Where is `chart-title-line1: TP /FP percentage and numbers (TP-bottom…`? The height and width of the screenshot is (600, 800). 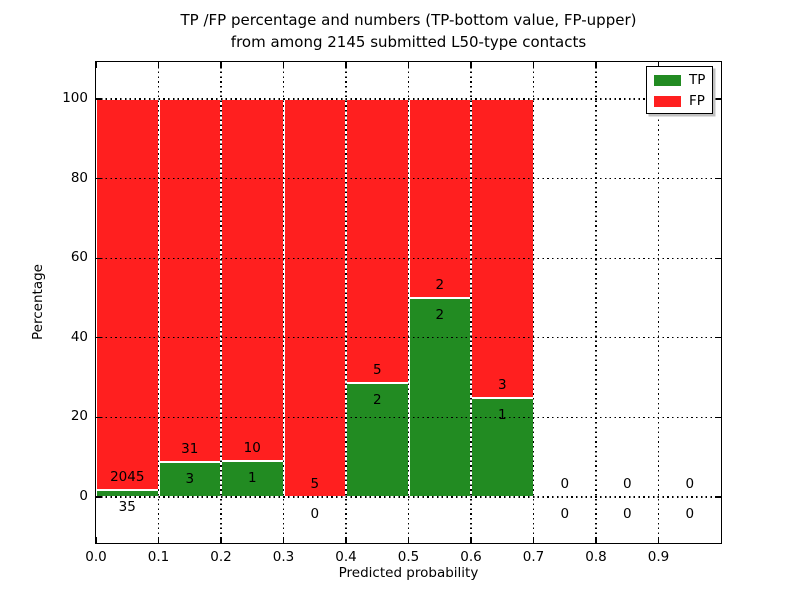 chart-title-line1: TP /FP percentage and numbers (TP-bottom… is located at coordinates (408, 20).